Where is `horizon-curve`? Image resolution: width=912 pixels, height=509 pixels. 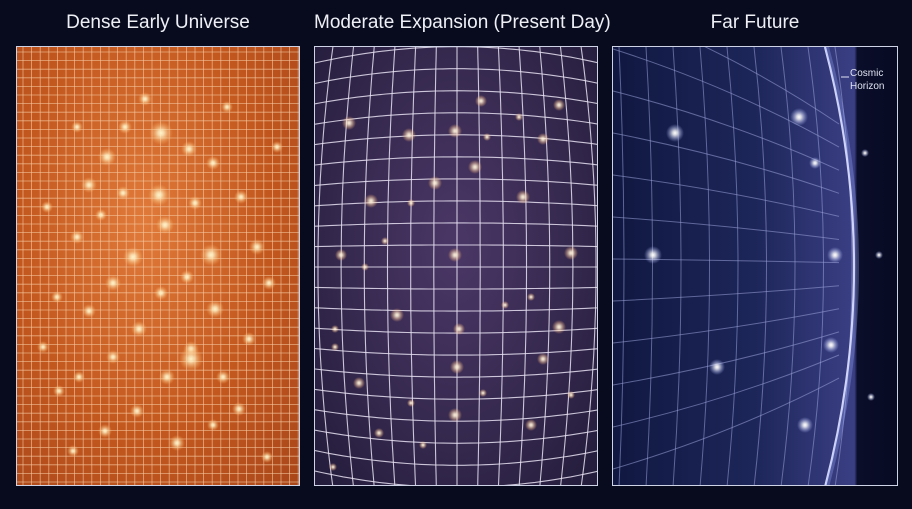 horizon-curve is located at coordinates (839, 266).